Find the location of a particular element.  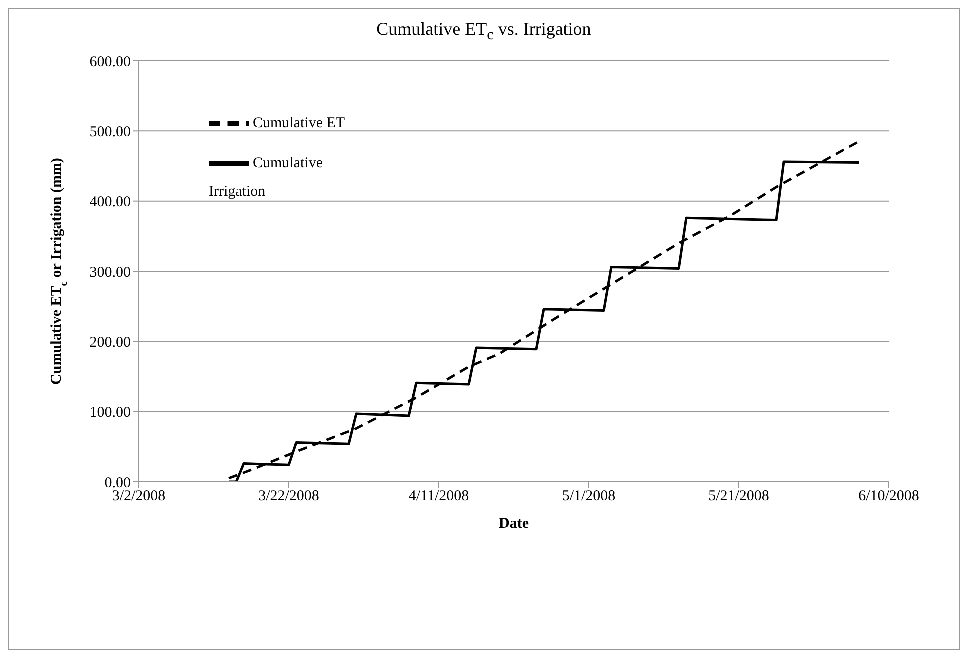

x-axis-title: Date is located at coordinates (514, 524).